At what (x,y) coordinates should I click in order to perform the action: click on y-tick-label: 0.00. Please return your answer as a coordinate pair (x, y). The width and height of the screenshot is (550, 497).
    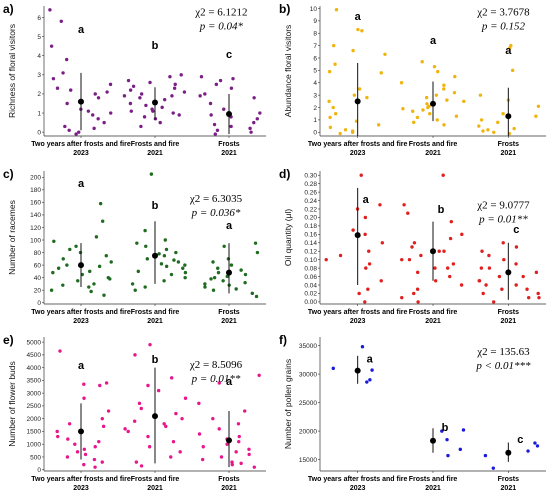
    Looking at the image, I should click on (310, 302).